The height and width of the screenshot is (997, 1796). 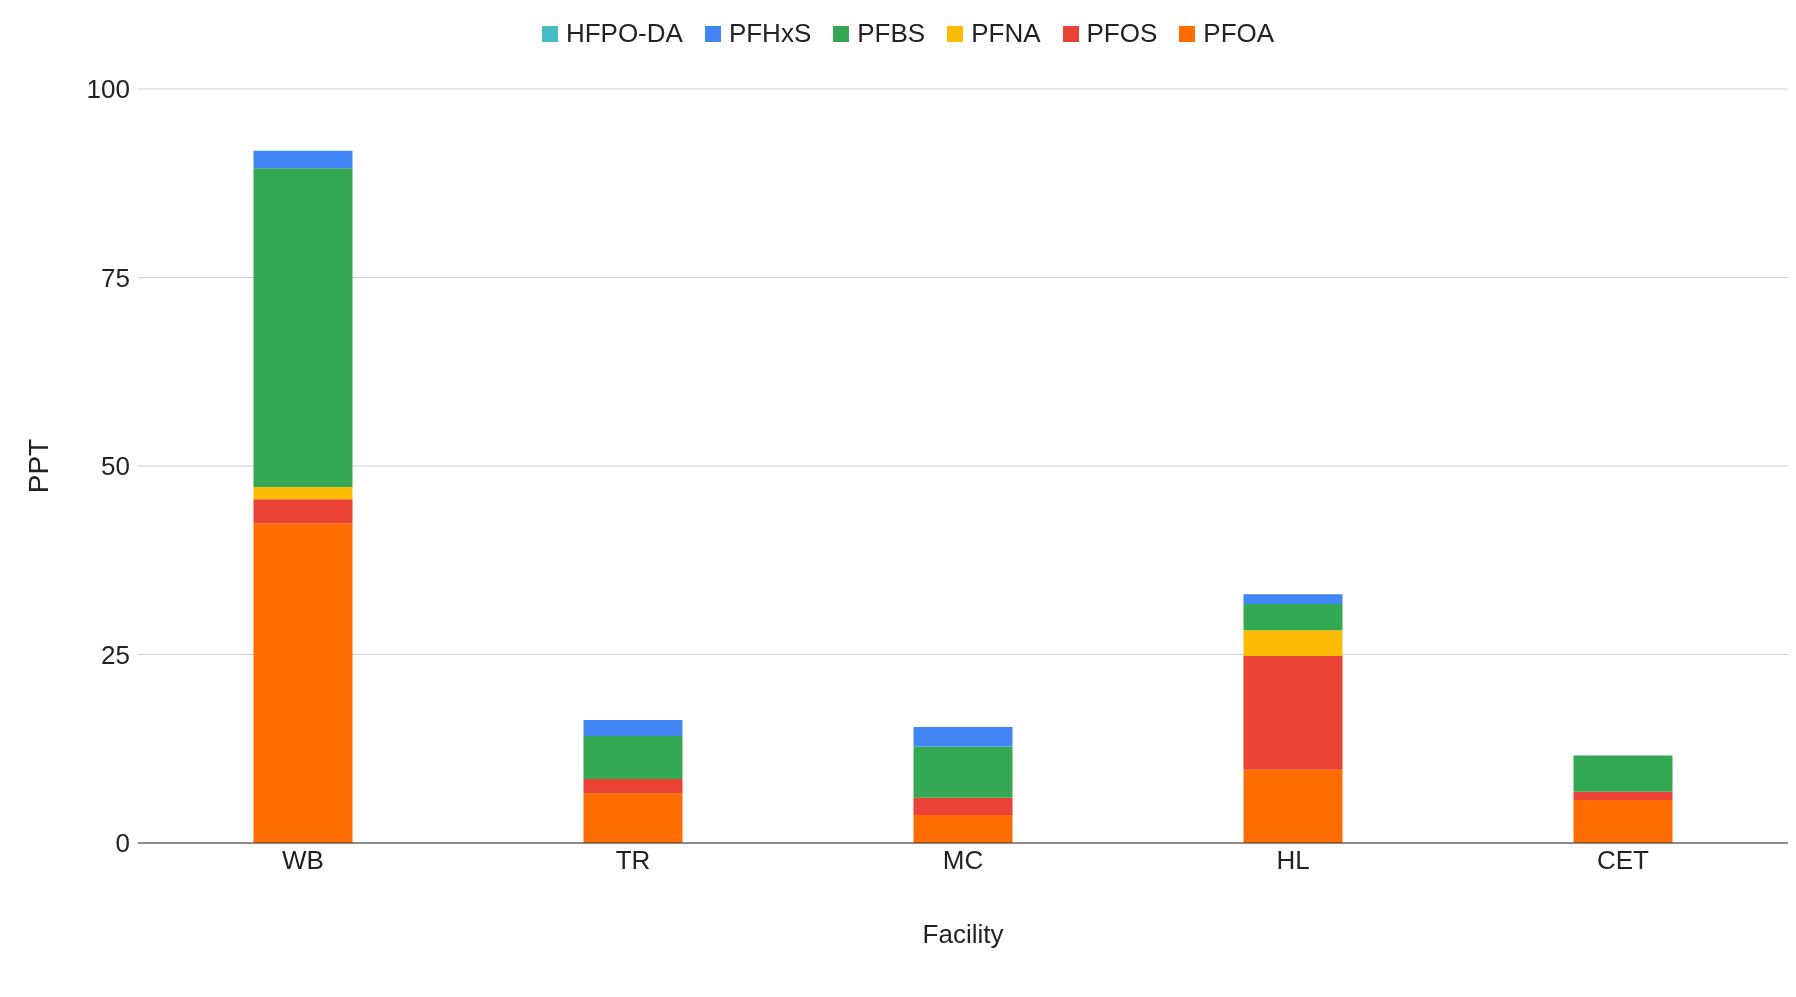 What do you see at coordinates (769, 33) in the screenshot?
I see `legend-label: PFHxS` at bounding box center [769, 33].